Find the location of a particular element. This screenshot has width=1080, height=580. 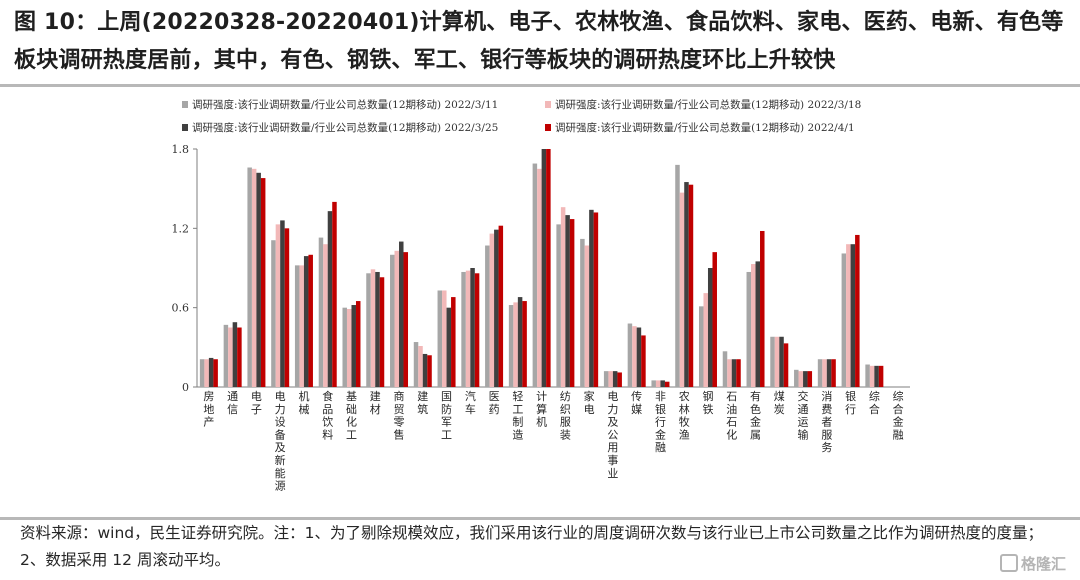

watermark-text: 格隆汇 is located at coordinates (1043, 564).